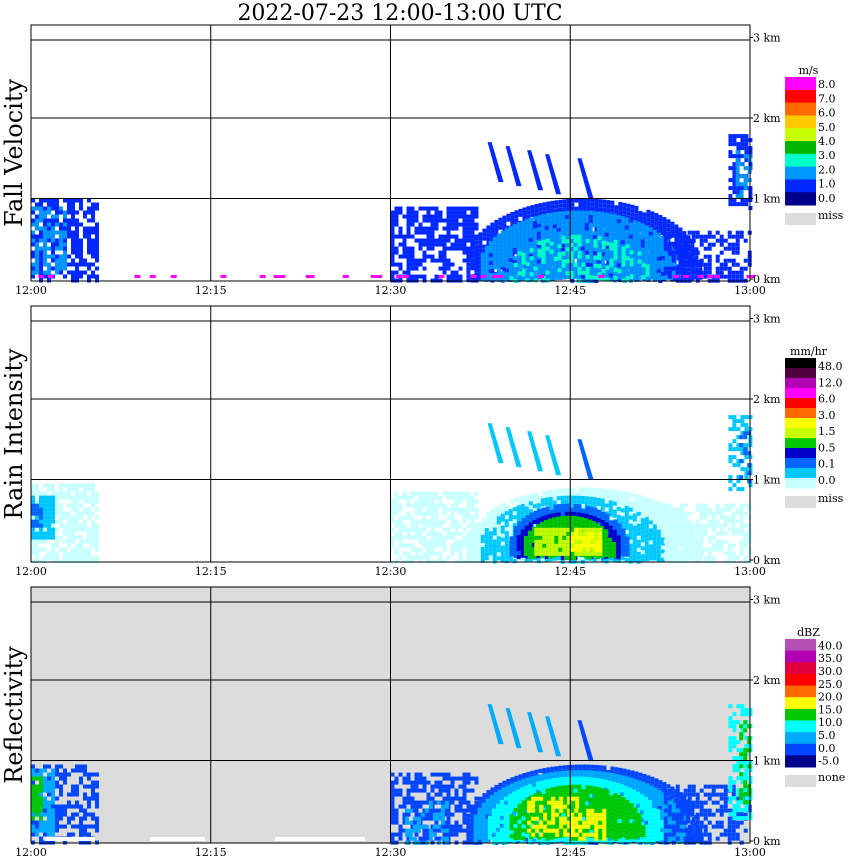  Describe the element at coordinates (400, 13) in the screenshot. I see `chart-title: 2022-07-23 12:00-13:00 UTC` at that location.